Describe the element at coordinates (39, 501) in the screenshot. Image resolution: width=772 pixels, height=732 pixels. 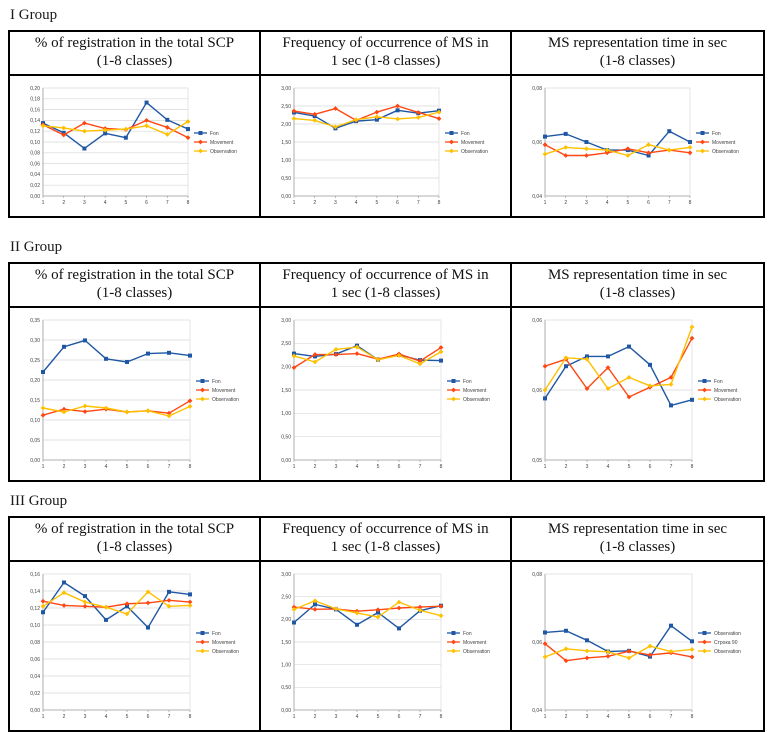
I see `group-3-label: III Group` at that location.